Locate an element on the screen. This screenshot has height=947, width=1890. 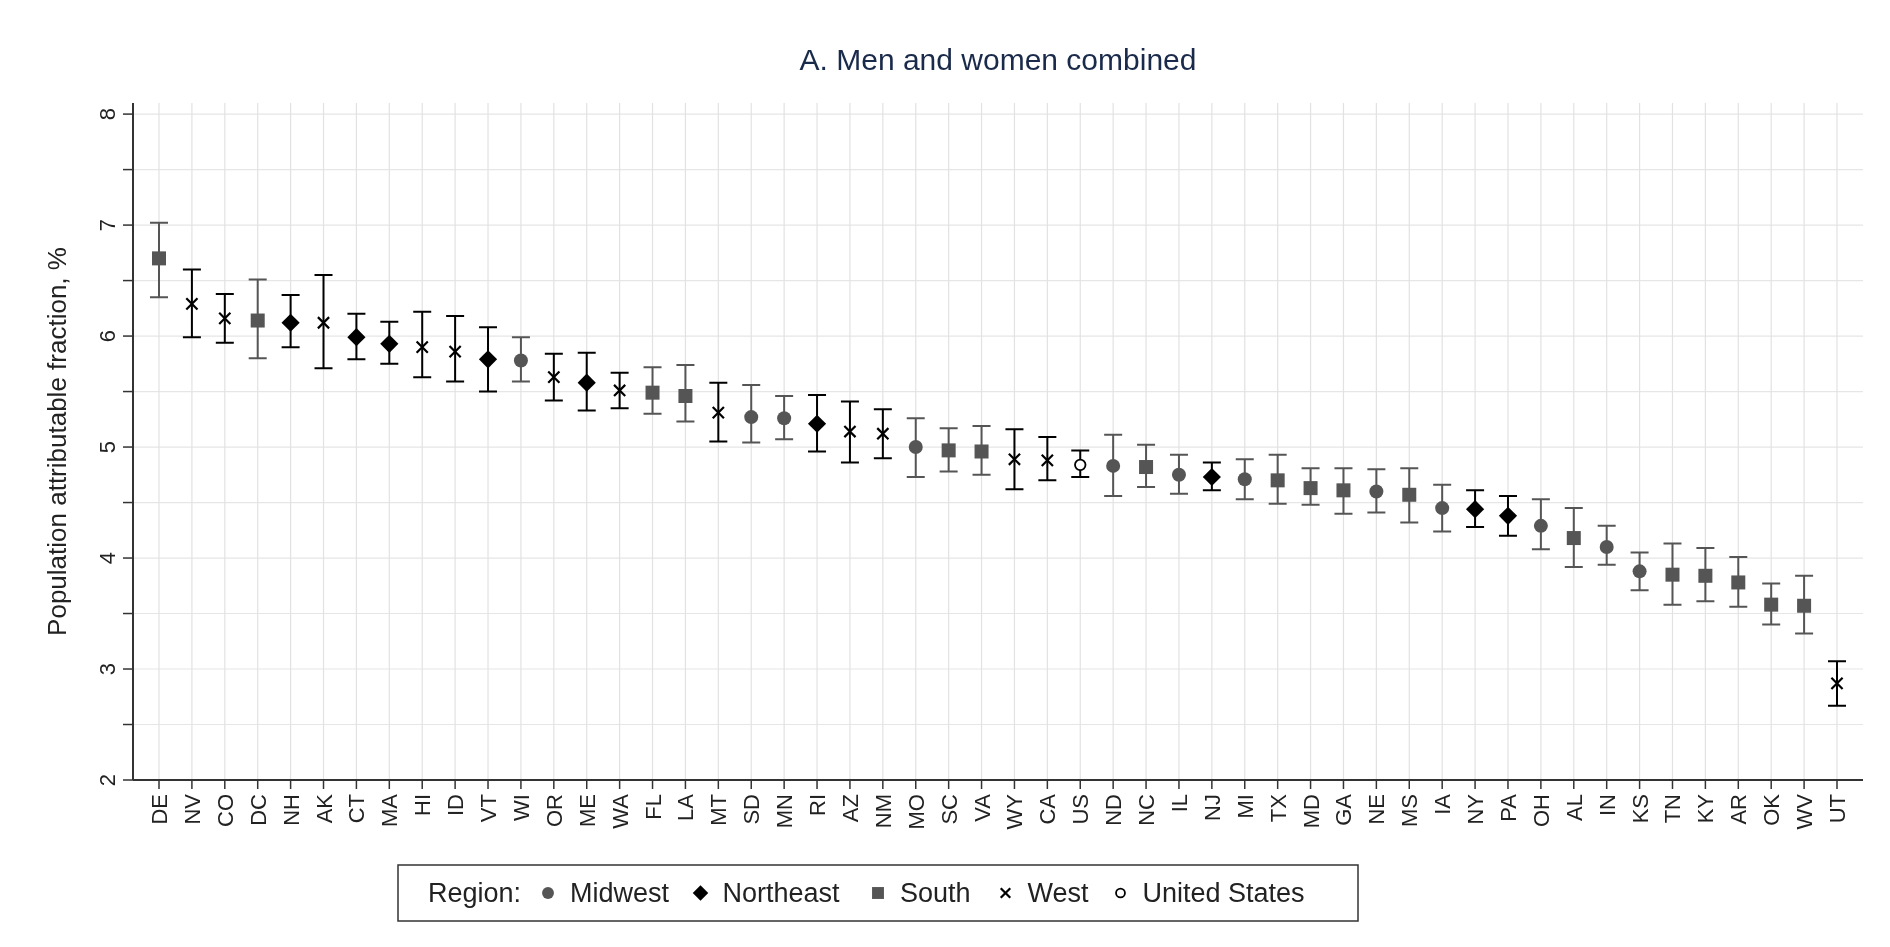
y-tick-label: 3 is located at coordinates (107, 669).